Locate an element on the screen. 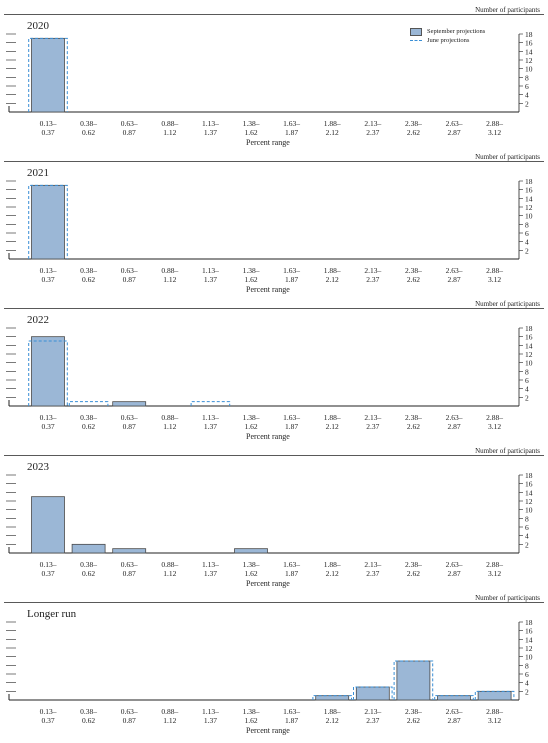  legend-row-june: June projections is located at coordinates (447, 40).